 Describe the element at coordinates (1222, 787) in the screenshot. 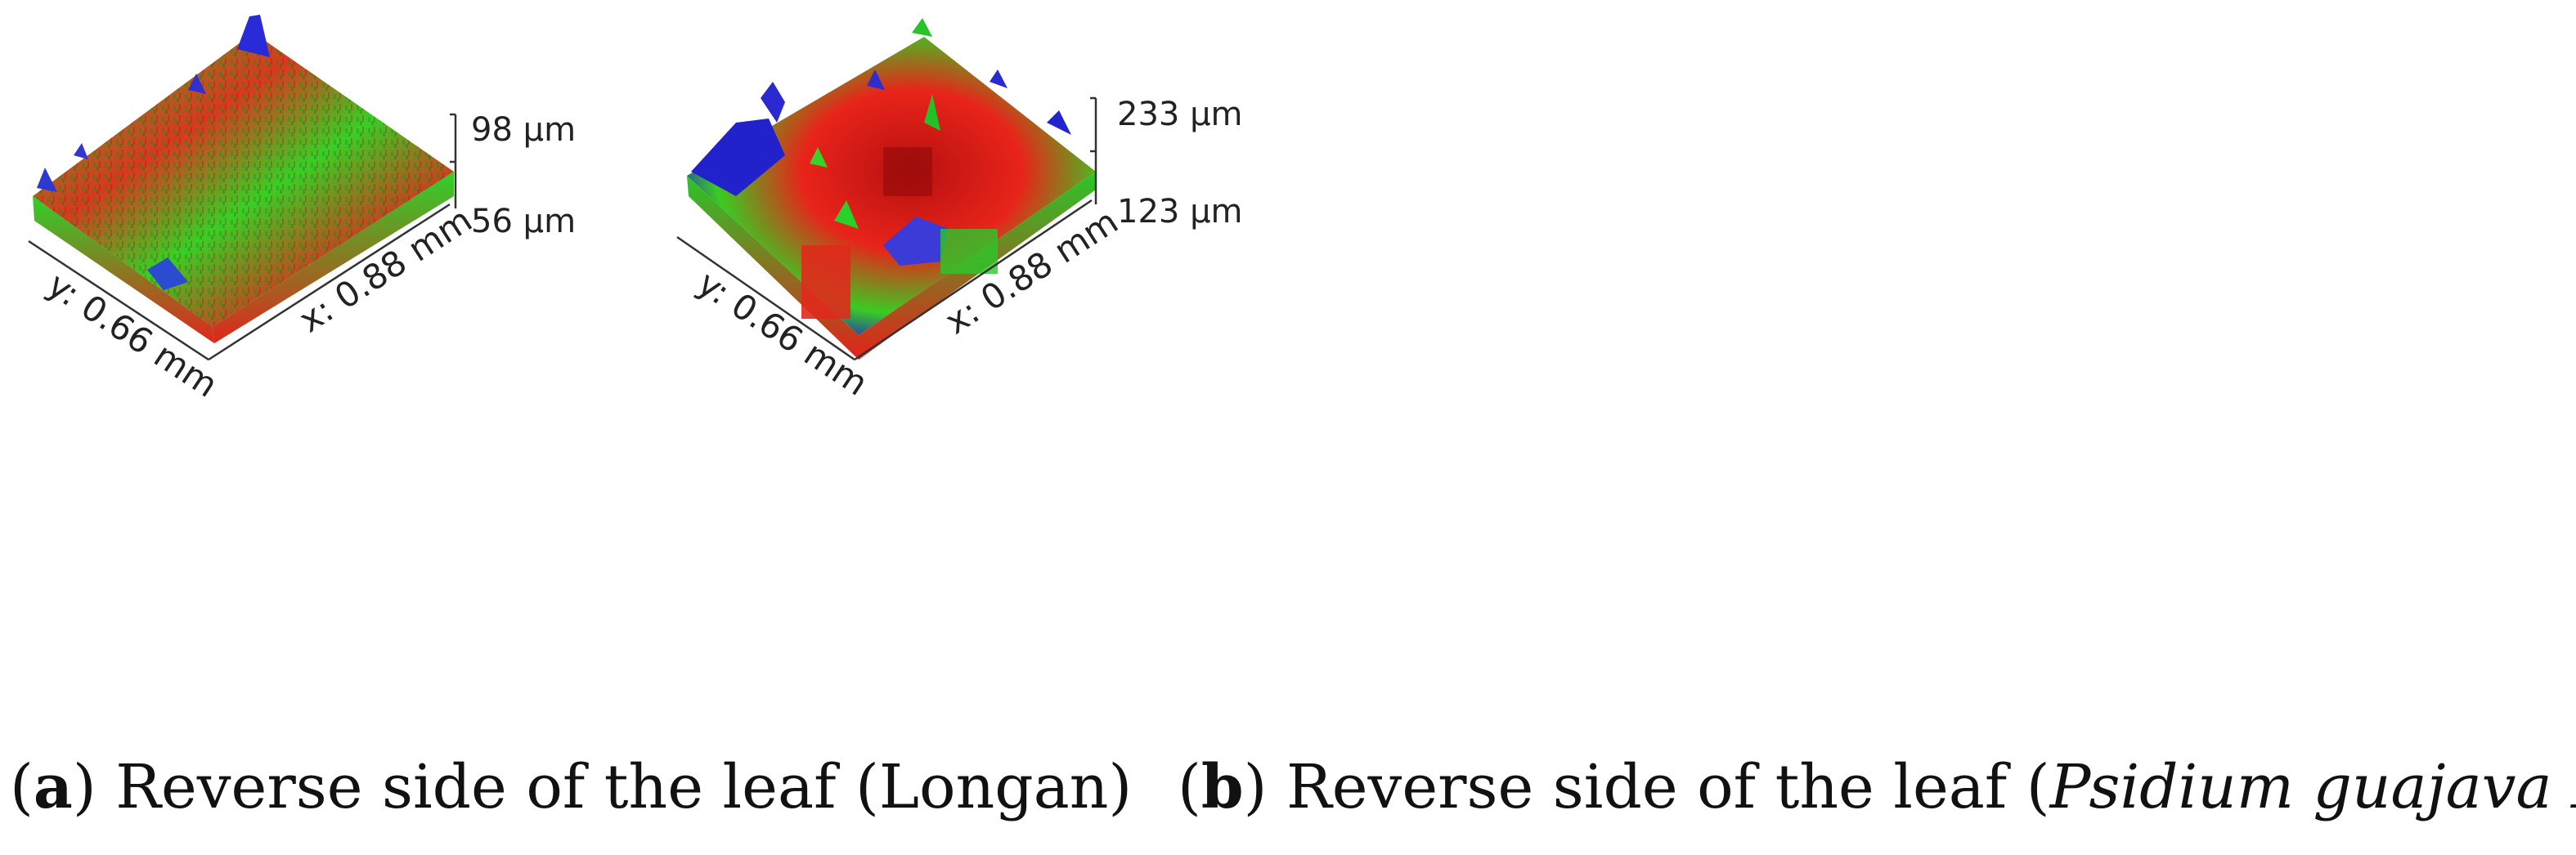

I see `panel-b-caption-letter: b` at that location.